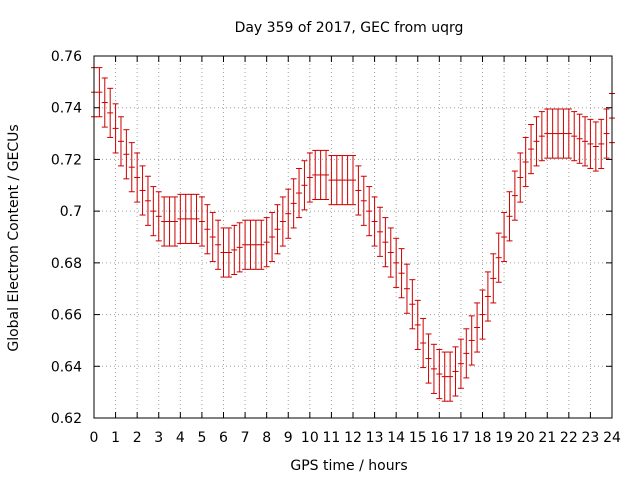 The image size is (640, 480). Describe the element at coordinates (348, 466) in the screenshot. I see `x-axis-label: GPS time / hours` at that location.